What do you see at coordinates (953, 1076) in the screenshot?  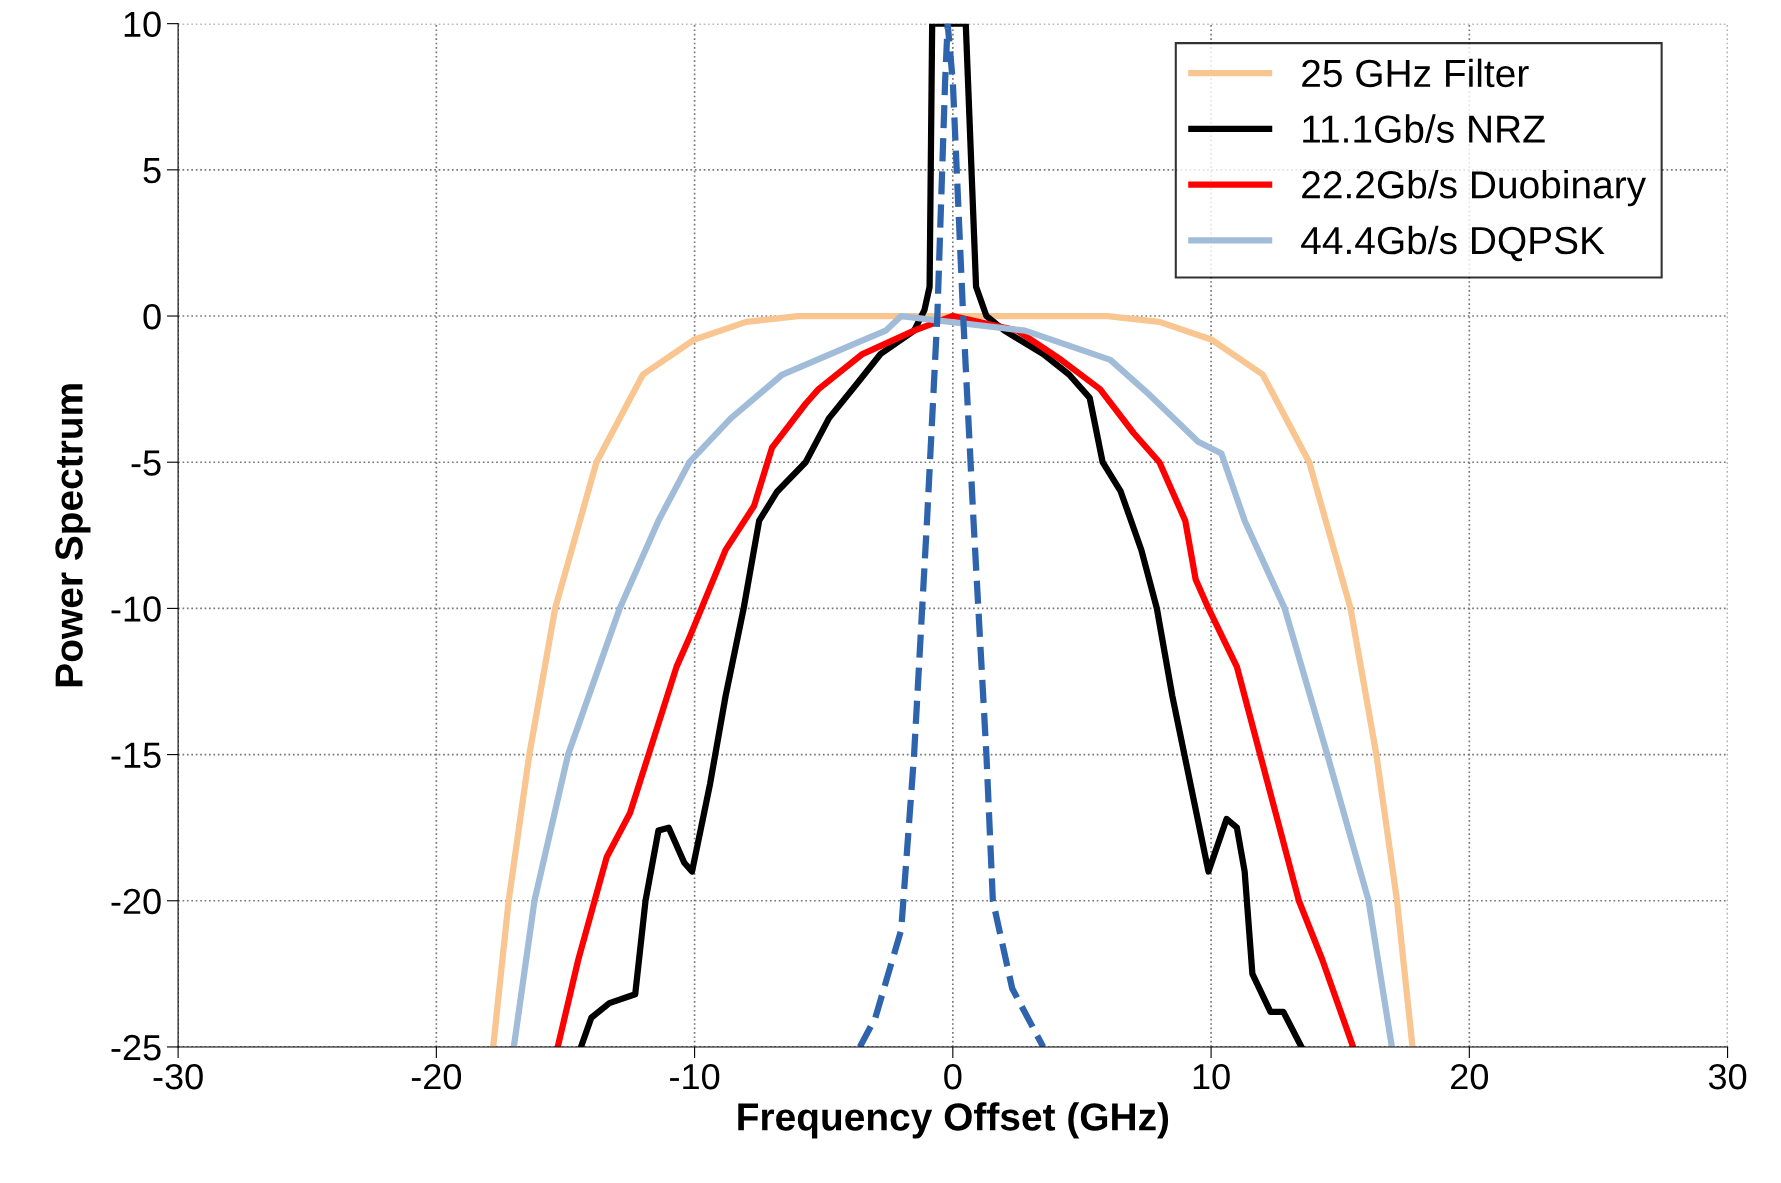 I see `x-tick-label: 0` at bounding box center [953, 1076].